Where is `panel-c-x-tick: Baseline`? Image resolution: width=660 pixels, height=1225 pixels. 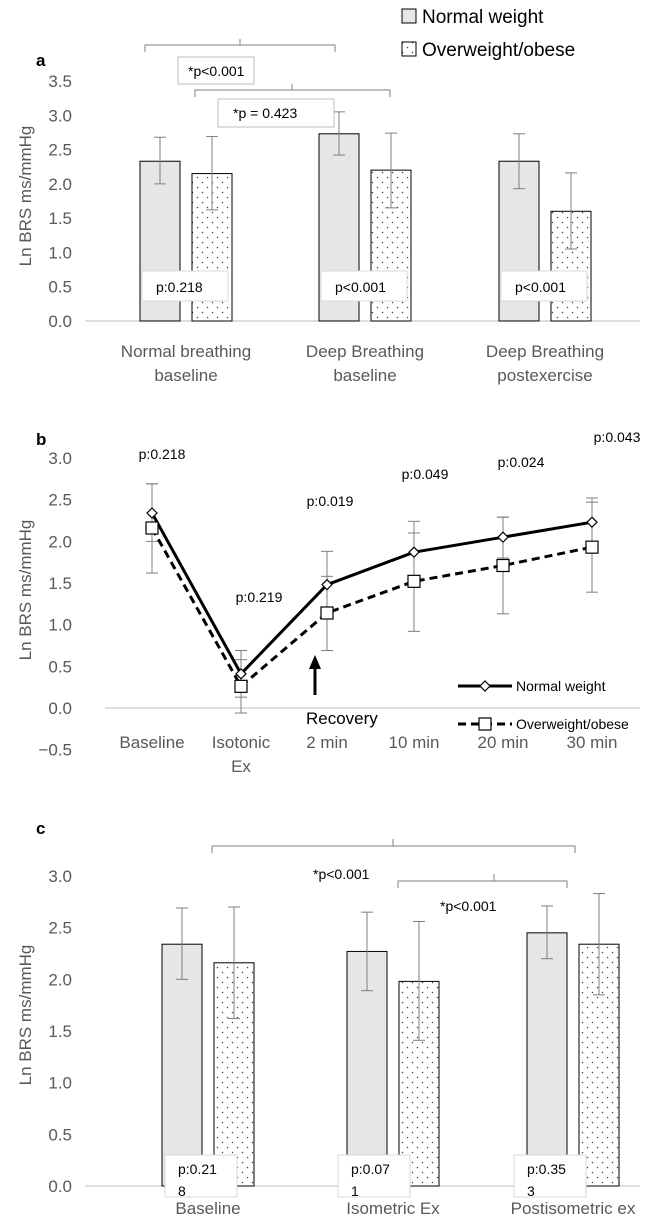
panel-c-x-tick: Baseline is located at coordinates (207, 1208).